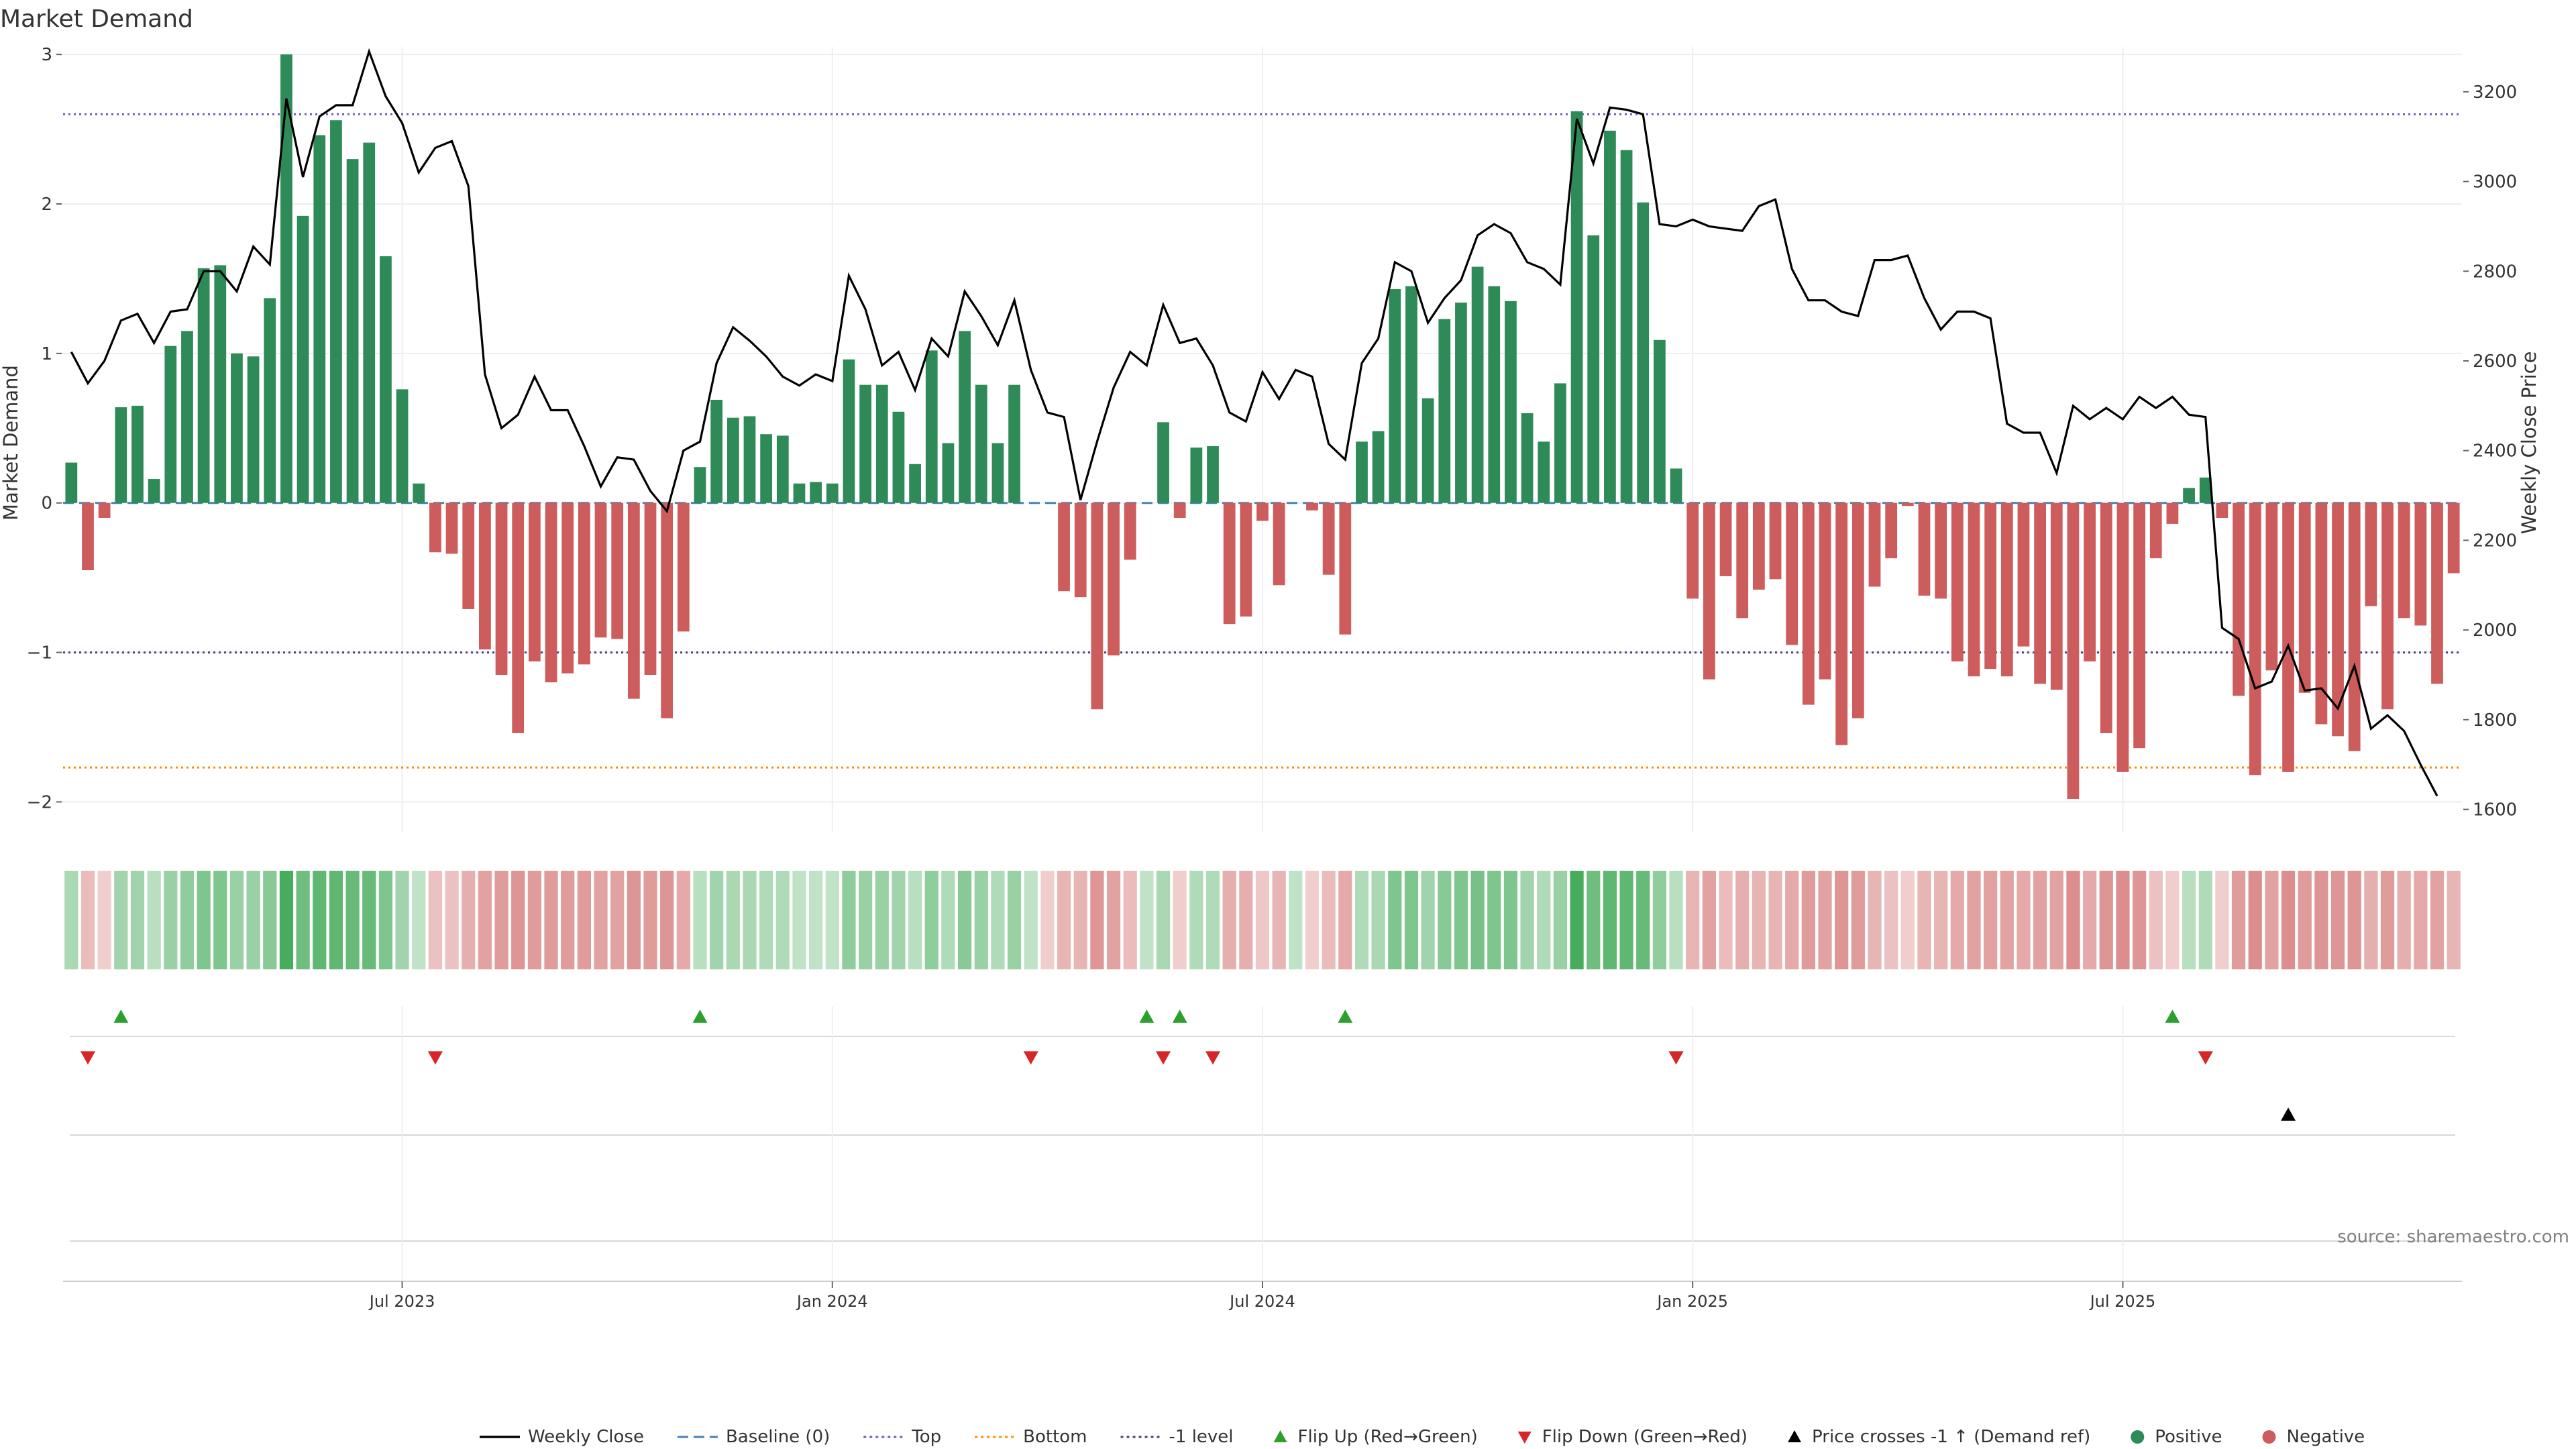 The image size is (2576, 1449). I want to click on y2tick-label: 2000, so click(2495, 631).